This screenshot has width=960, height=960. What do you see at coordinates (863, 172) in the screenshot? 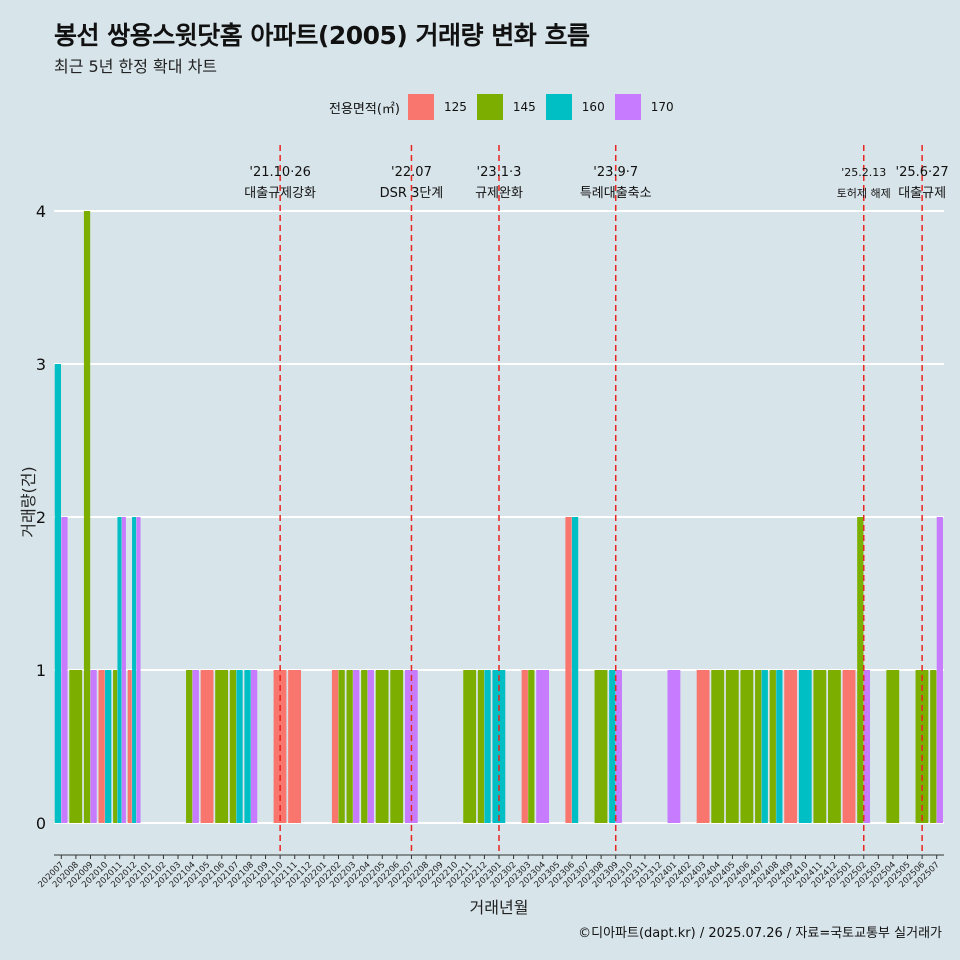
I see `event-date-label: '25.2.13` at bounding box center [863, 172].